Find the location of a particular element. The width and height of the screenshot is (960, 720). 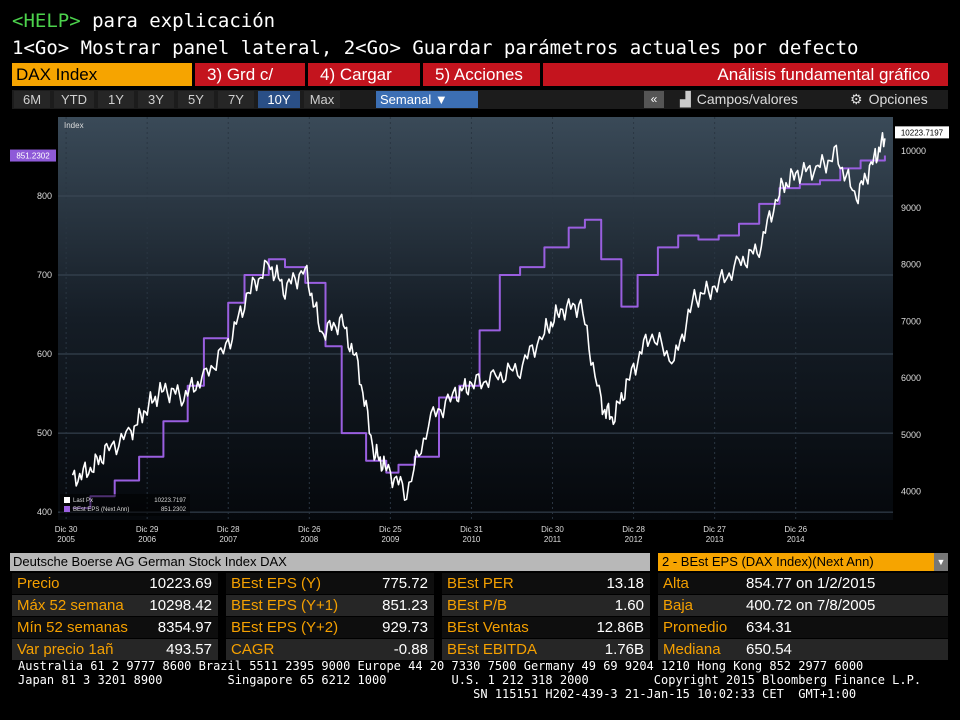

period-button-6m: 6M is located at coordinates (32, 99).